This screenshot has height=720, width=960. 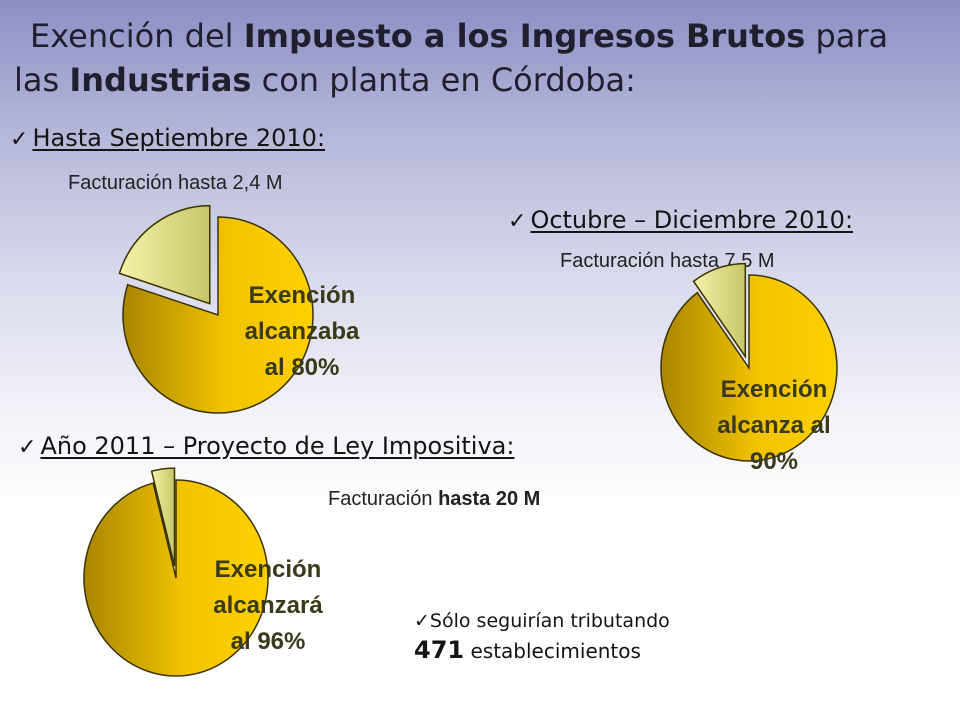 I want to click on note-line1: Sólo seguirían tributando, so click(x=549, y=621).